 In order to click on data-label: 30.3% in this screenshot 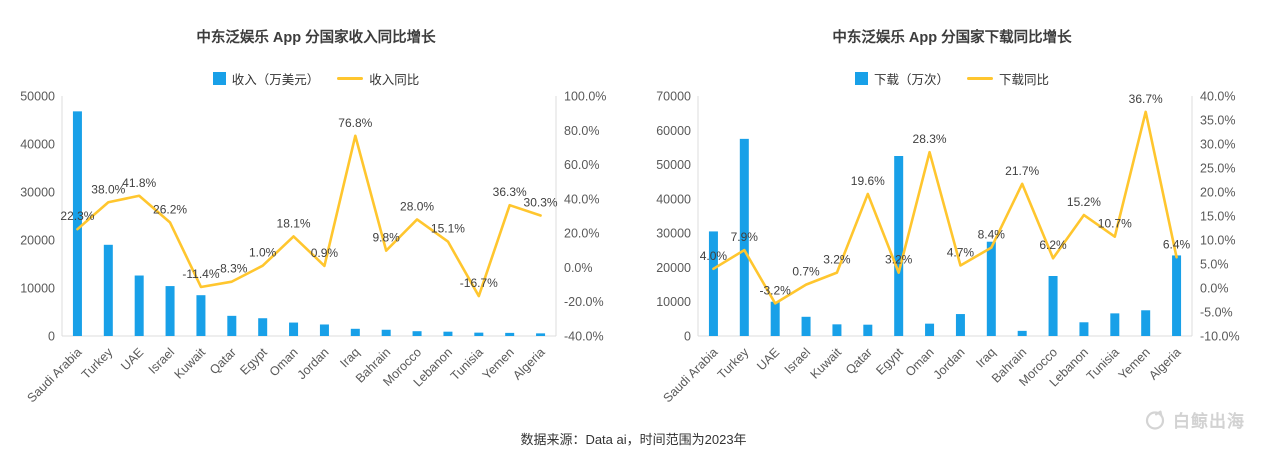, I will do `click(541, 202)`.